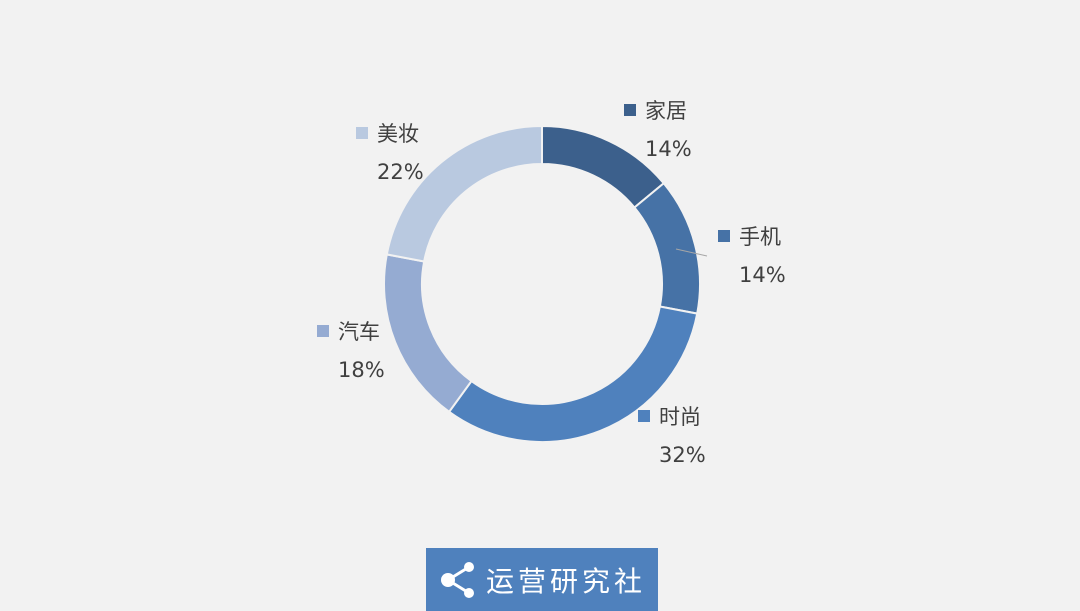 This screenshot has height=611, width=1080. I want to click on percent-label: 32%, so click(682, 455).